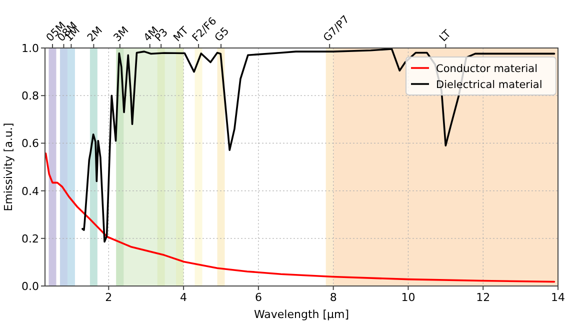  Describe the element at coordinates (30, 239) in the screenshot. I see `y-tick-label: 0.2` at that location.